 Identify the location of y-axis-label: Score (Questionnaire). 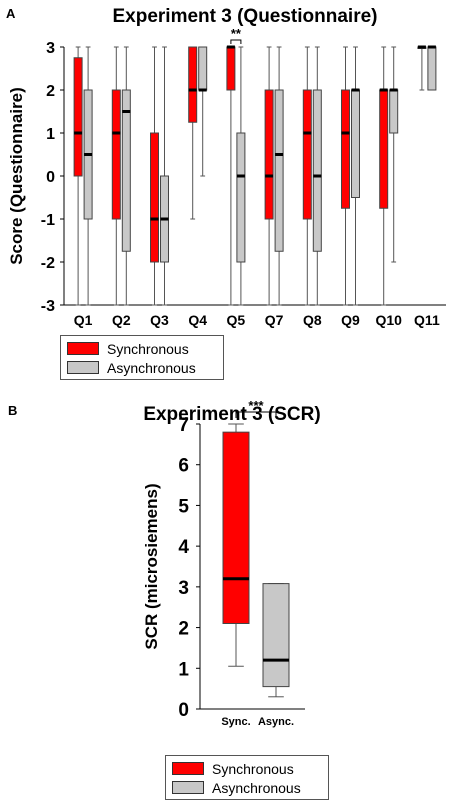
(16, 176).